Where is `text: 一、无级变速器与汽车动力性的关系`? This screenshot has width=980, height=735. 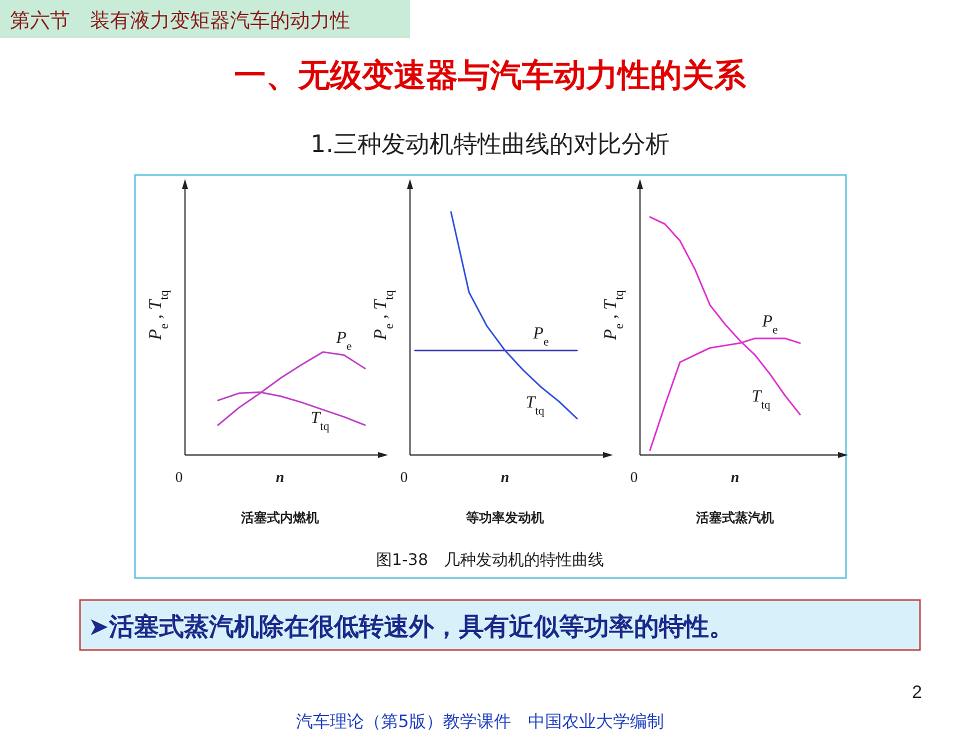 text: 一、无级变速器与汽车动力性的关系 is located at coordinates (490, 75).